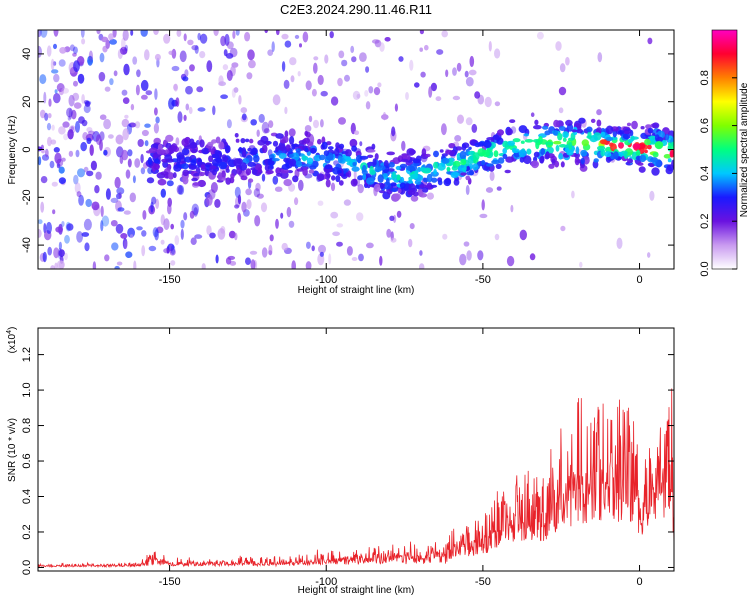  Describe the element at coordinates (705, 268) in the screenshot. I see `colorbar-tick-label: 0.0` at that location.